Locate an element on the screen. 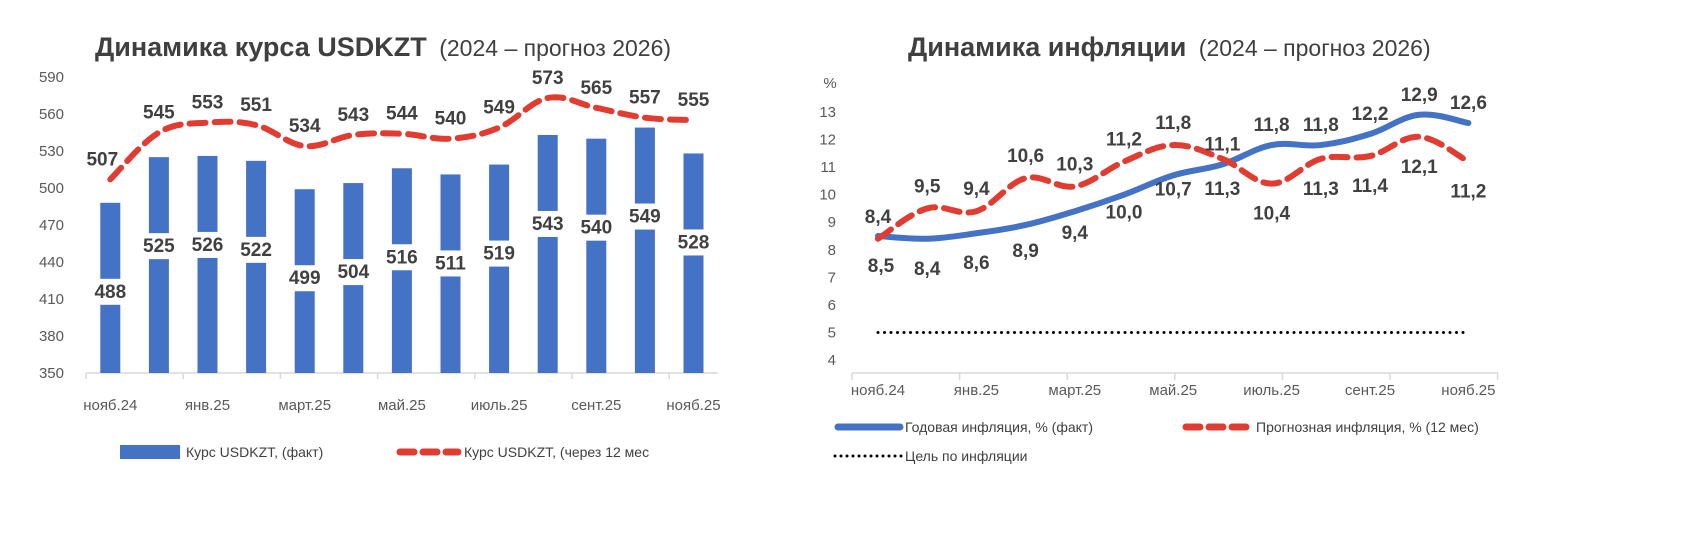 This screenshot has width=1699, height=534. data-label-forecast: 543 is located at coordinates (353, 115).